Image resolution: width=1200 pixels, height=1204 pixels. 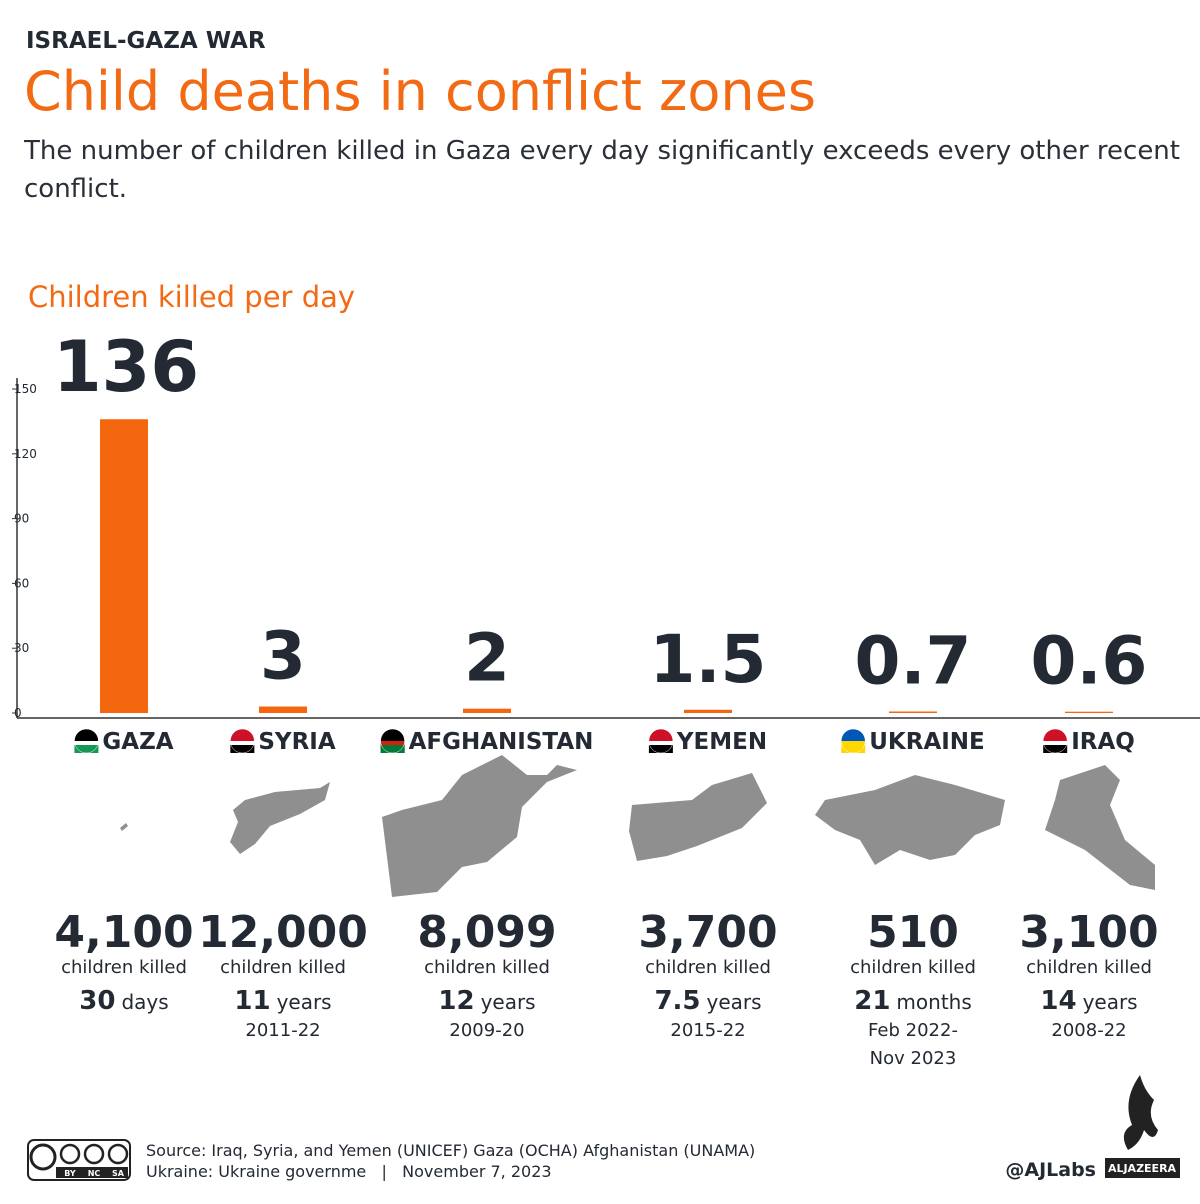 I want to click on duration: 11 years, so click(x=282, y=1001).